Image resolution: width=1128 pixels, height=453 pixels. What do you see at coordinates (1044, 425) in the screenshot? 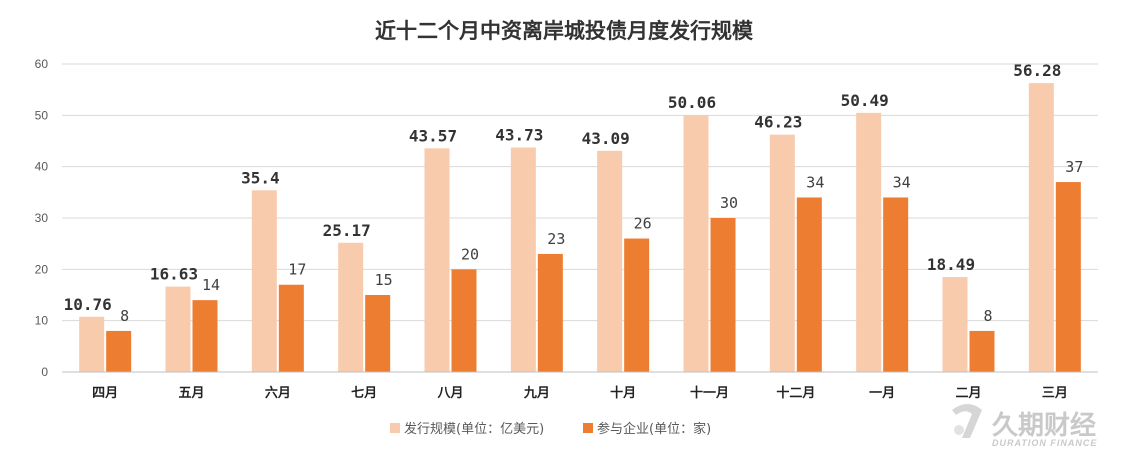
I see `watermark-name: 久期财经` at bounding box center [1044, 425].